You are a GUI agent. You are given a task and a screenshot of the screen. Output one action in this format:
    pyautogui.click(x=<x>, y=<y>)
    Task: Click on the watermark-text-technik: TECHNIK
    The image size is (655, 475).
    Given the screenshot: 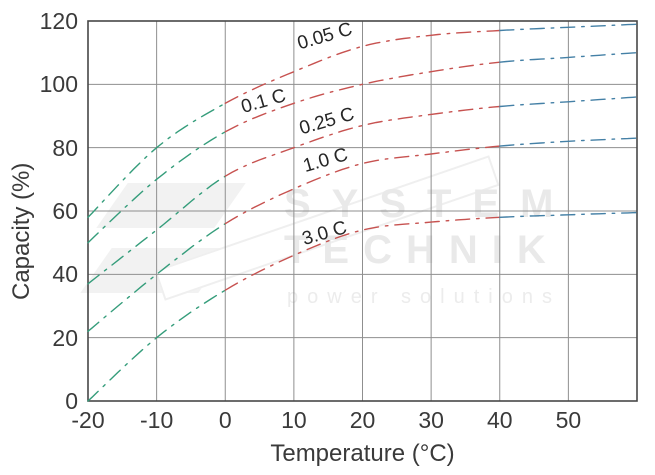 What is the action you would take?
    pyautogui.click(x=422, y=250)
    